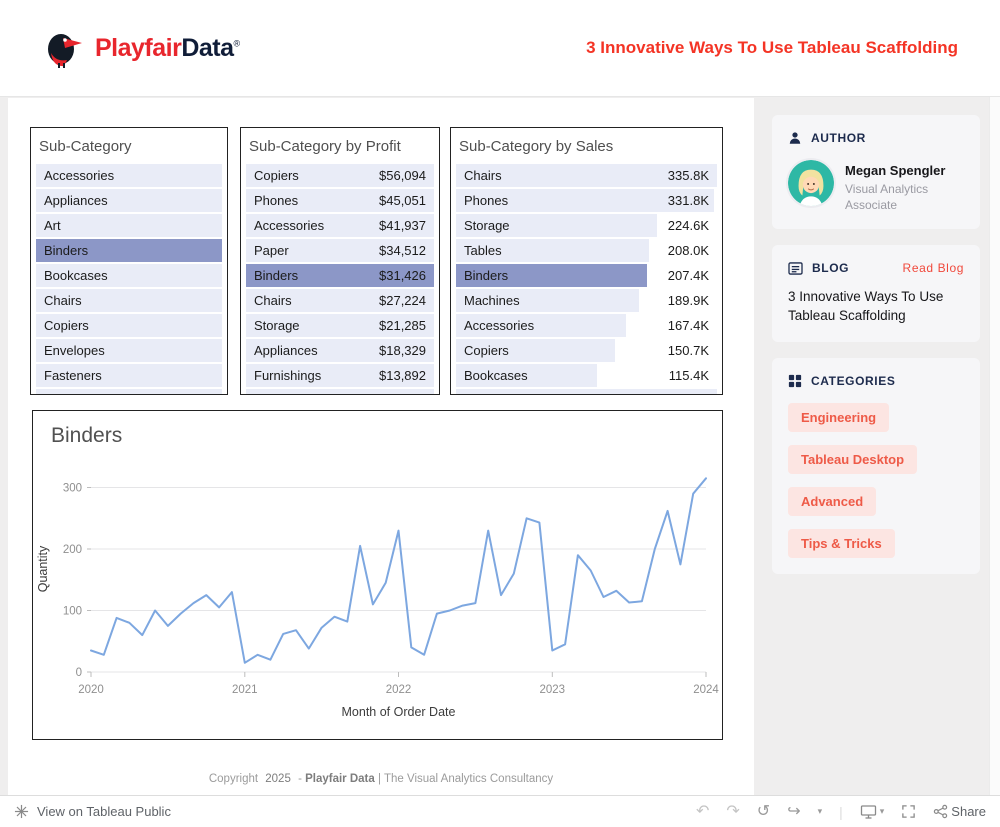 This screenshot has width=1000, height=827. Describe the element at coordinates (763, 811) in the screenshot. I see `reset-icon: ↺` at that location.